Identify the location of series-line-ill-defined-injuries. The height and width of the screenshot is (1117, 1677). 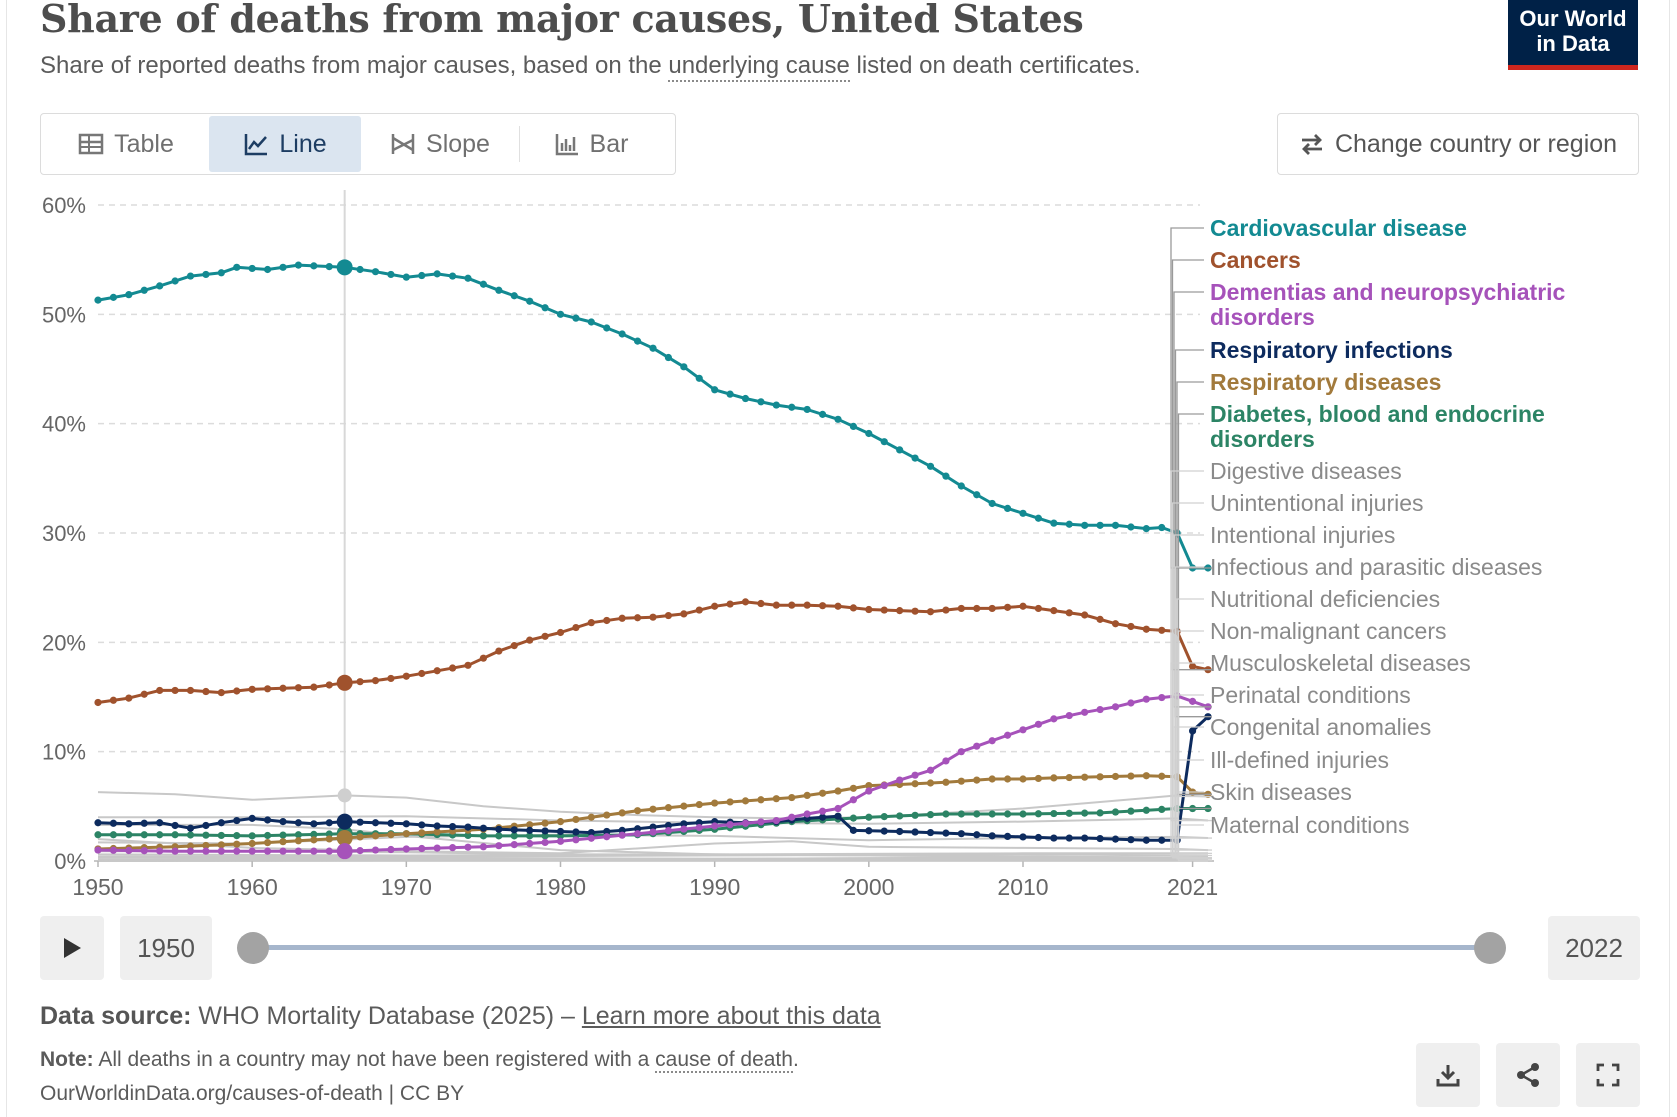
(653, 858).